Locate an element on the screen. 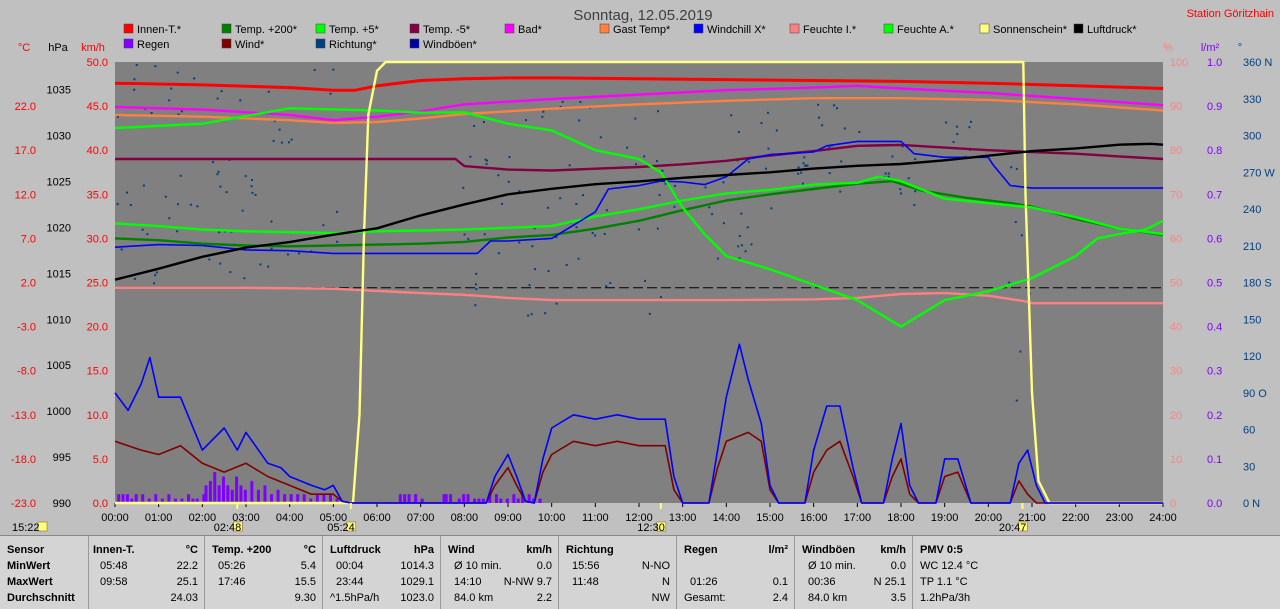 Image resolution: width=1280 pixels, height=609 pixels. x-tick-label: 07:00 is located at coordinates (421, 518).